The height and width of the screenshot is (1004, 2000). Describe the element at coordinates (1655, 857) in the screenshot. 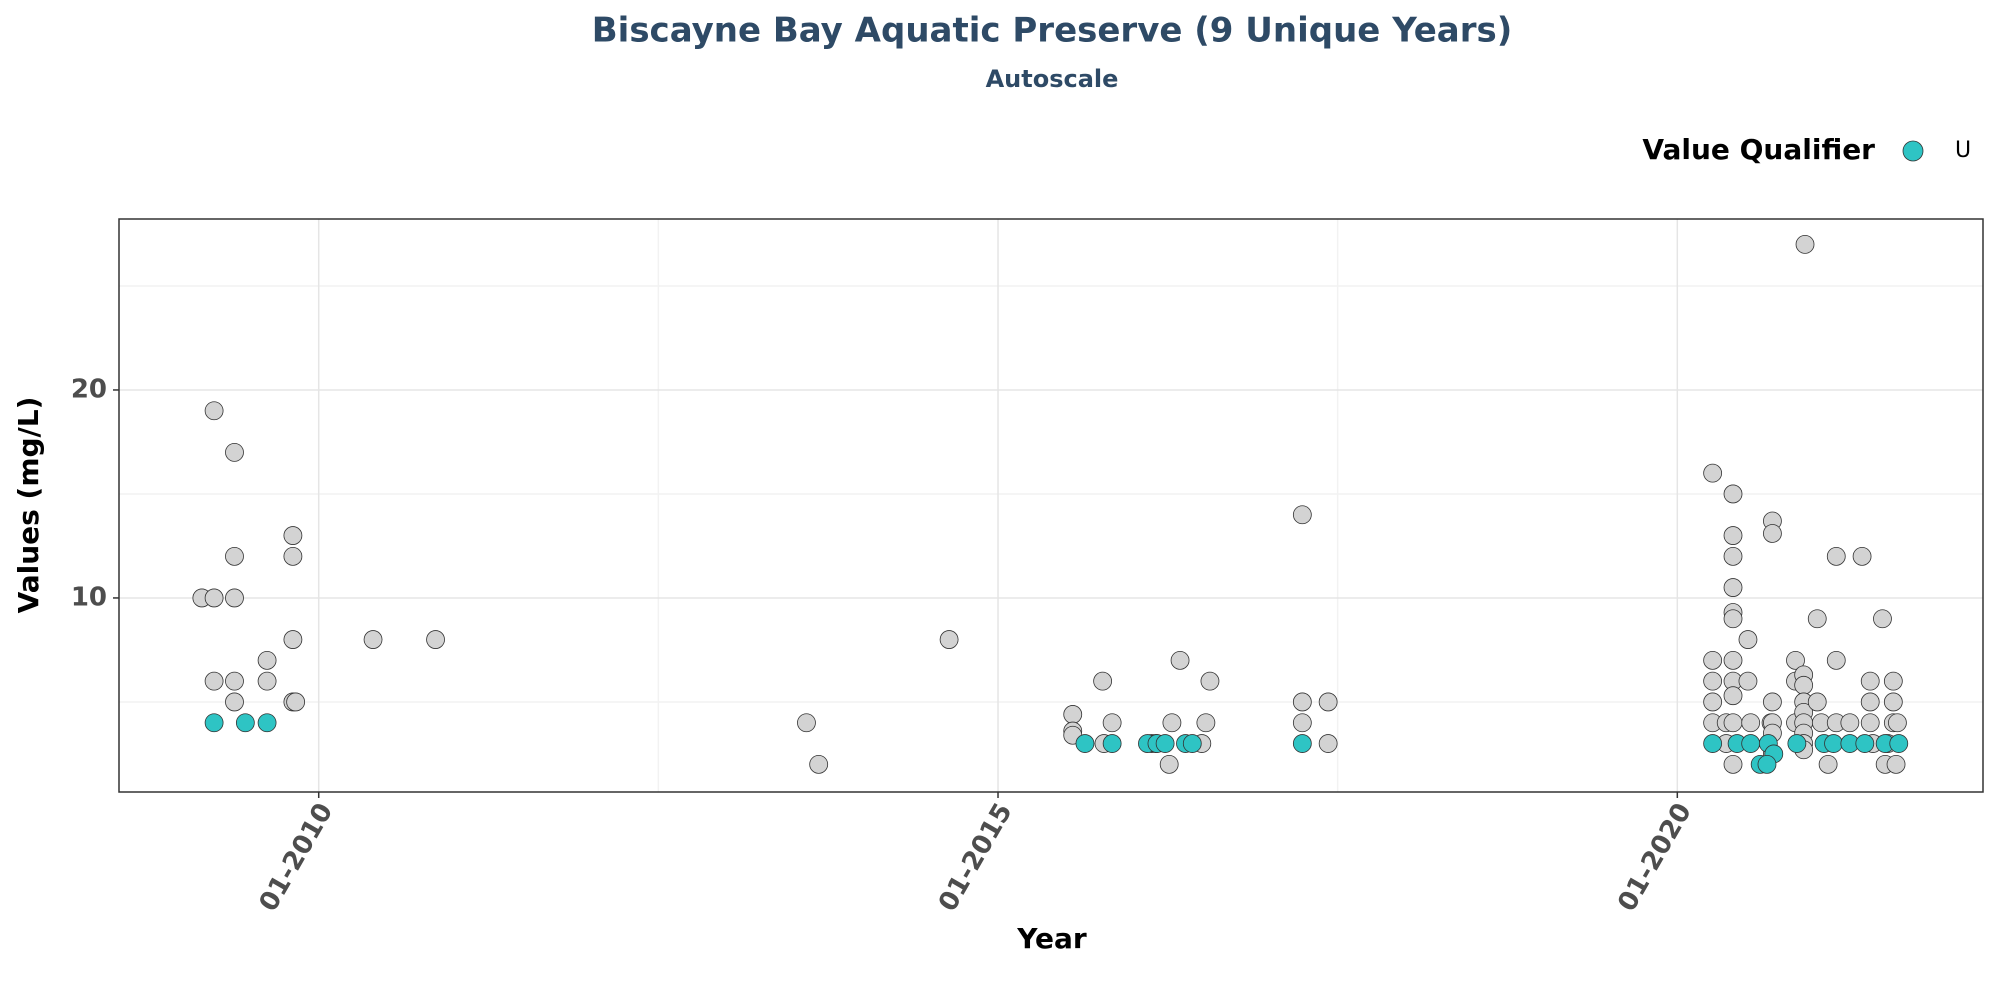

I see `x-tick-label: 01-2020` at that location.